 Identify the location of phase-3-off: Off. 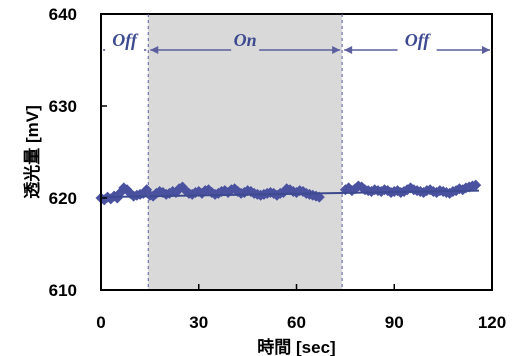
(417, 43).